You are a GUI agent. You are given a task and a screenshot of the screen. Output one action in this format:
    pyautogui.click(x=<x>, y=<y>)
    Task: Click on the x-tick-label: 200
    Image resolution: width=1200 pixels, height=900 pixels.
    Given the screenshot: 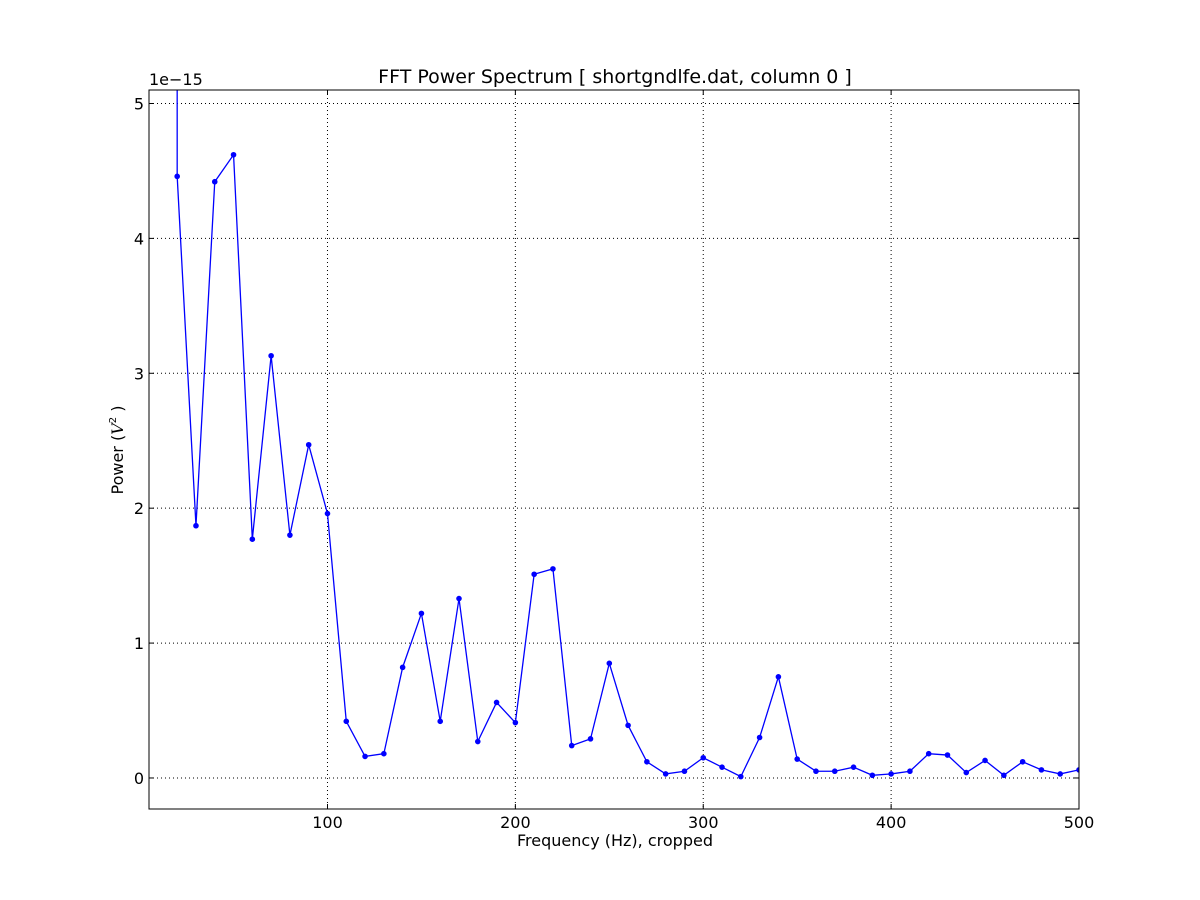 What is the action you would take?
    pyautogui.click(x=515, y=822)
    